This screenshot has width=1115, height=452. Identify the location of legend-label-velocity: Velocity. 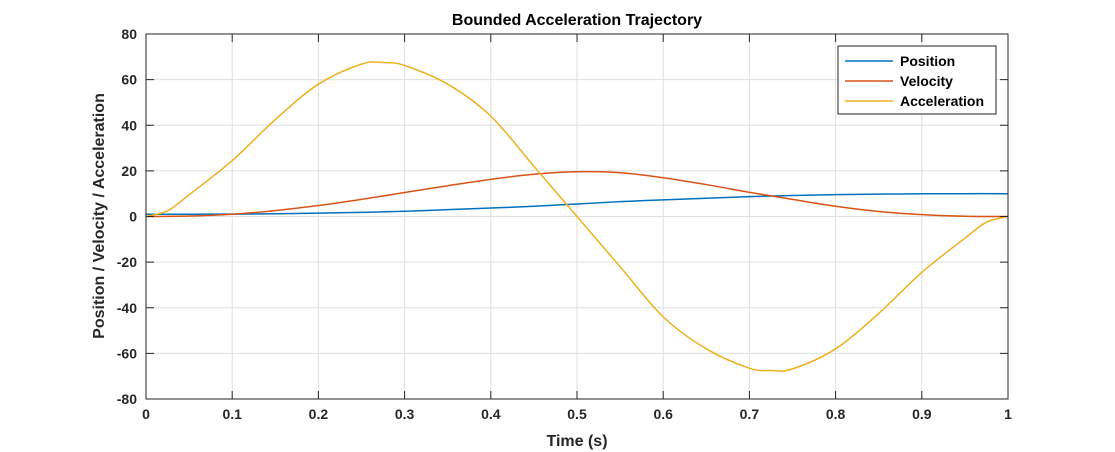
(926, 81).